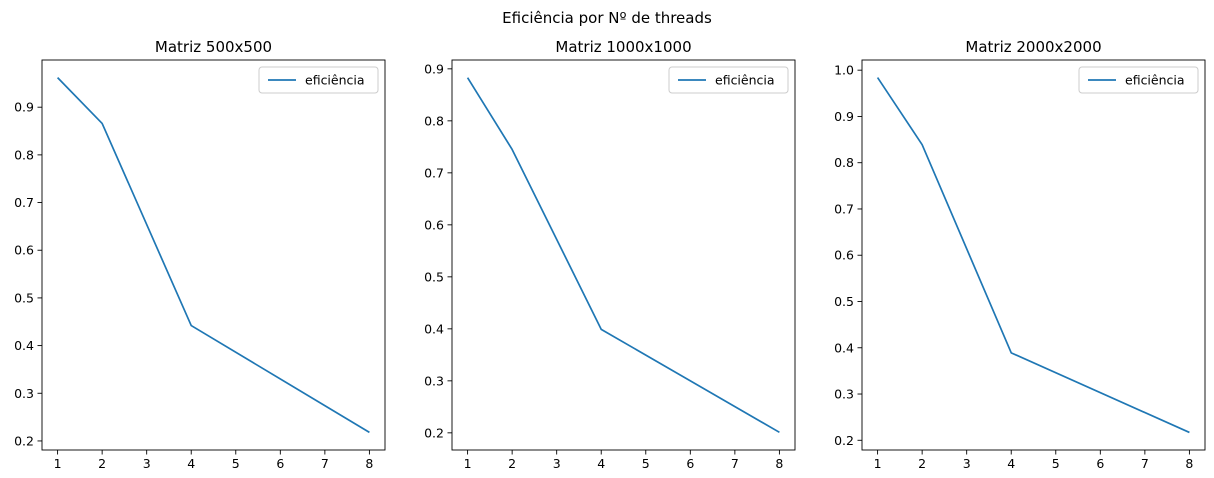 The image size is (1214, 478). I want to click on figure-title: Eficiência por Nº de threads, so click(607, 18).